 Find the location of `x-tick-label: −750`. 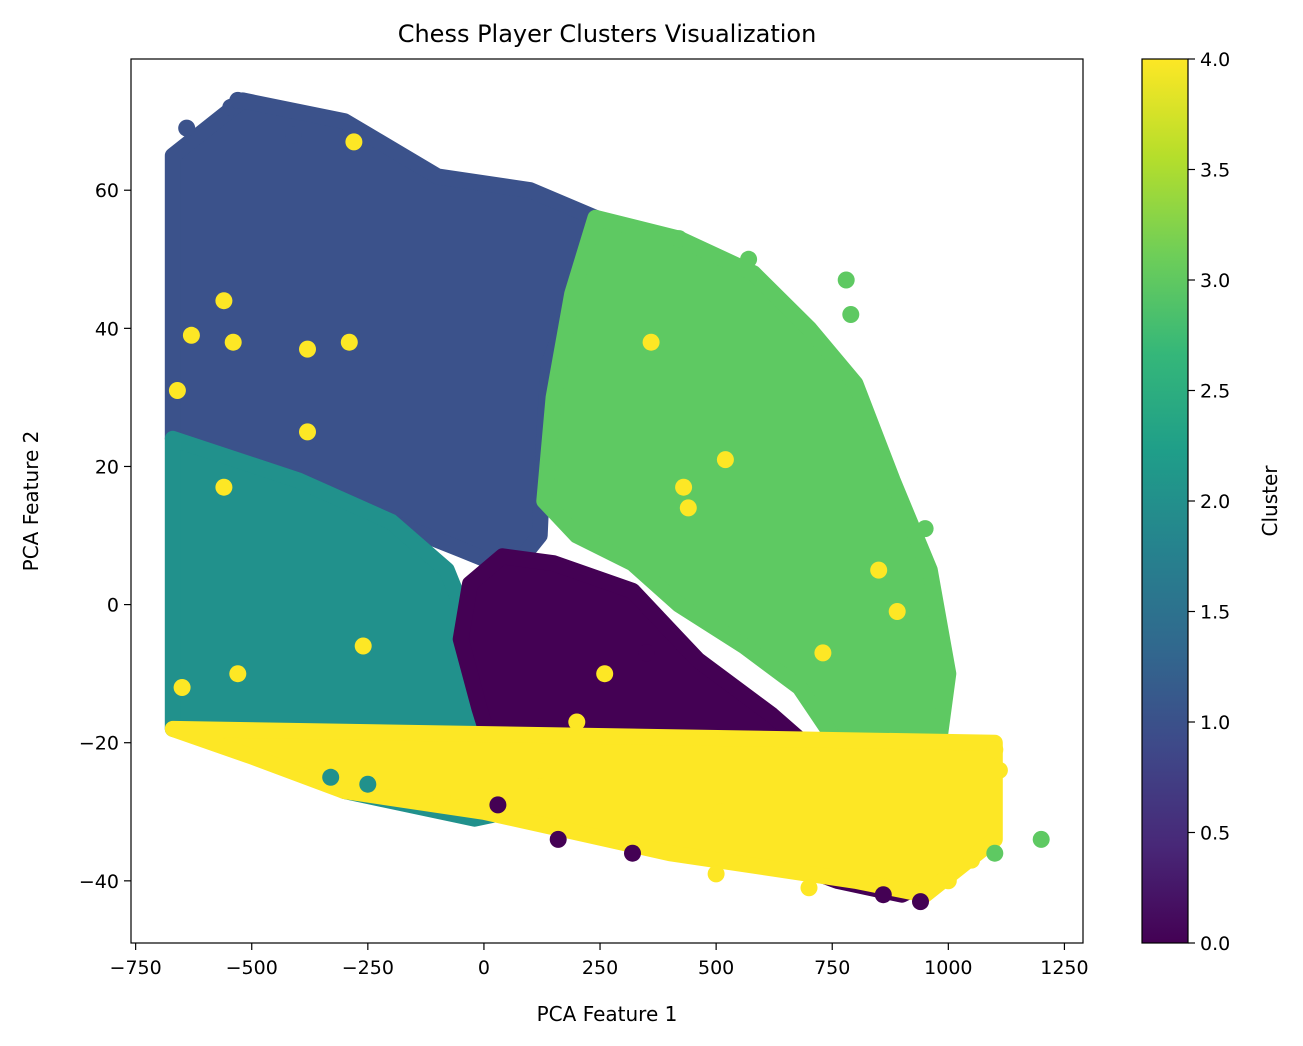

x-tick-label: −750 is located at coordinates (136, 968).